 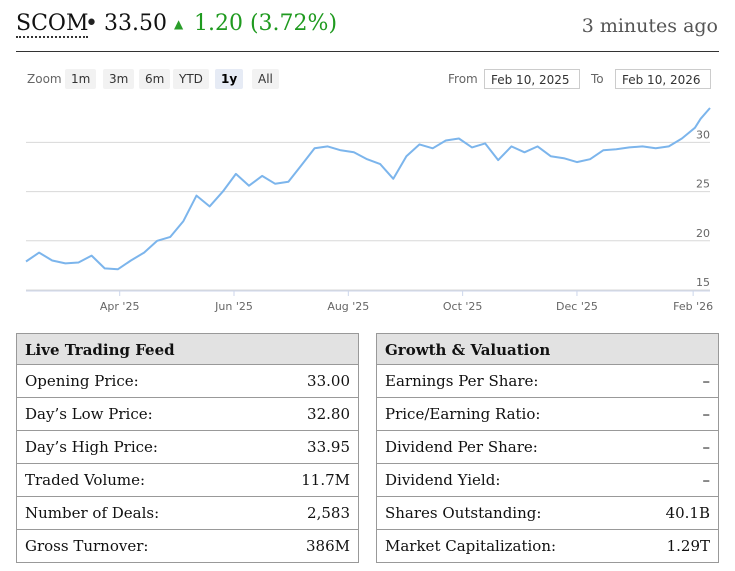 What do you see at coordinates (463, 513) in the screenshot?
I see `stat-label: Shares Outstanding:` at bounding box center [463, 513].